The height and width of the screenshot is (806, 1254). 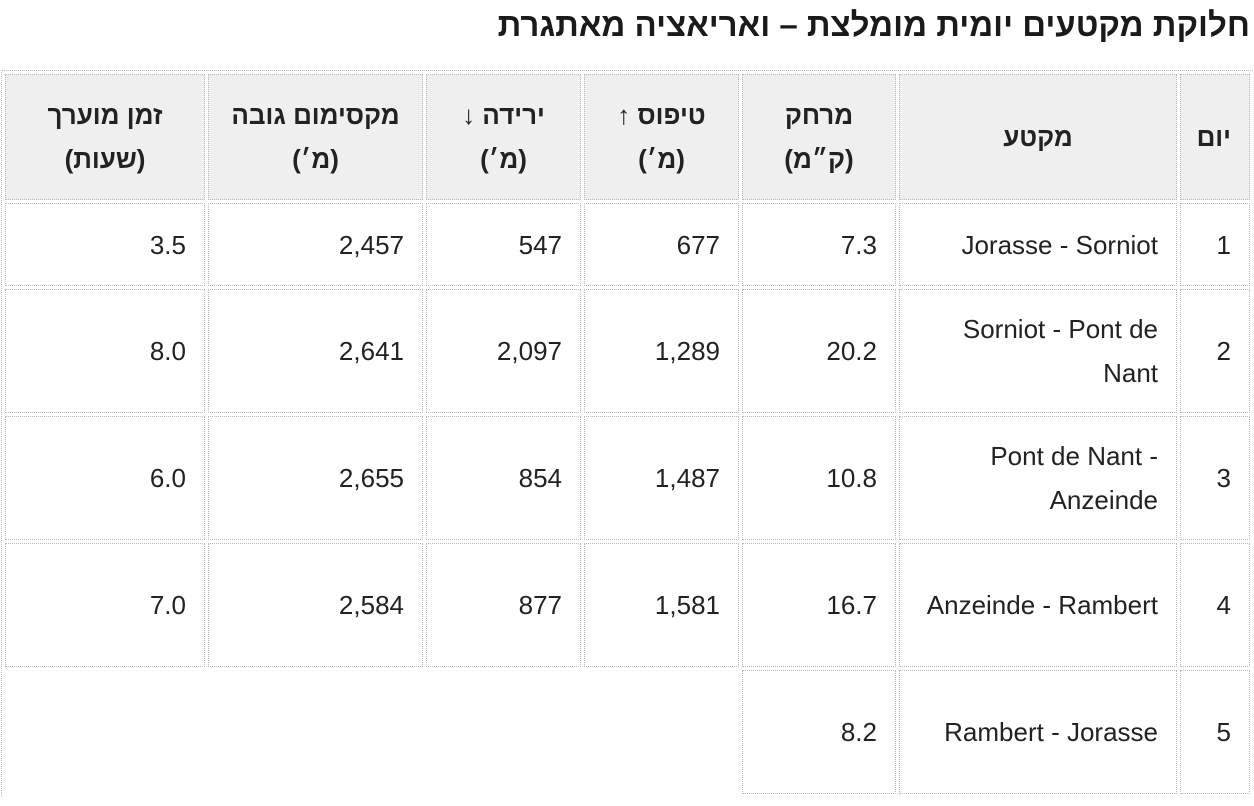 I want to click on header-cell: יום, so click(x=1215, y=137).